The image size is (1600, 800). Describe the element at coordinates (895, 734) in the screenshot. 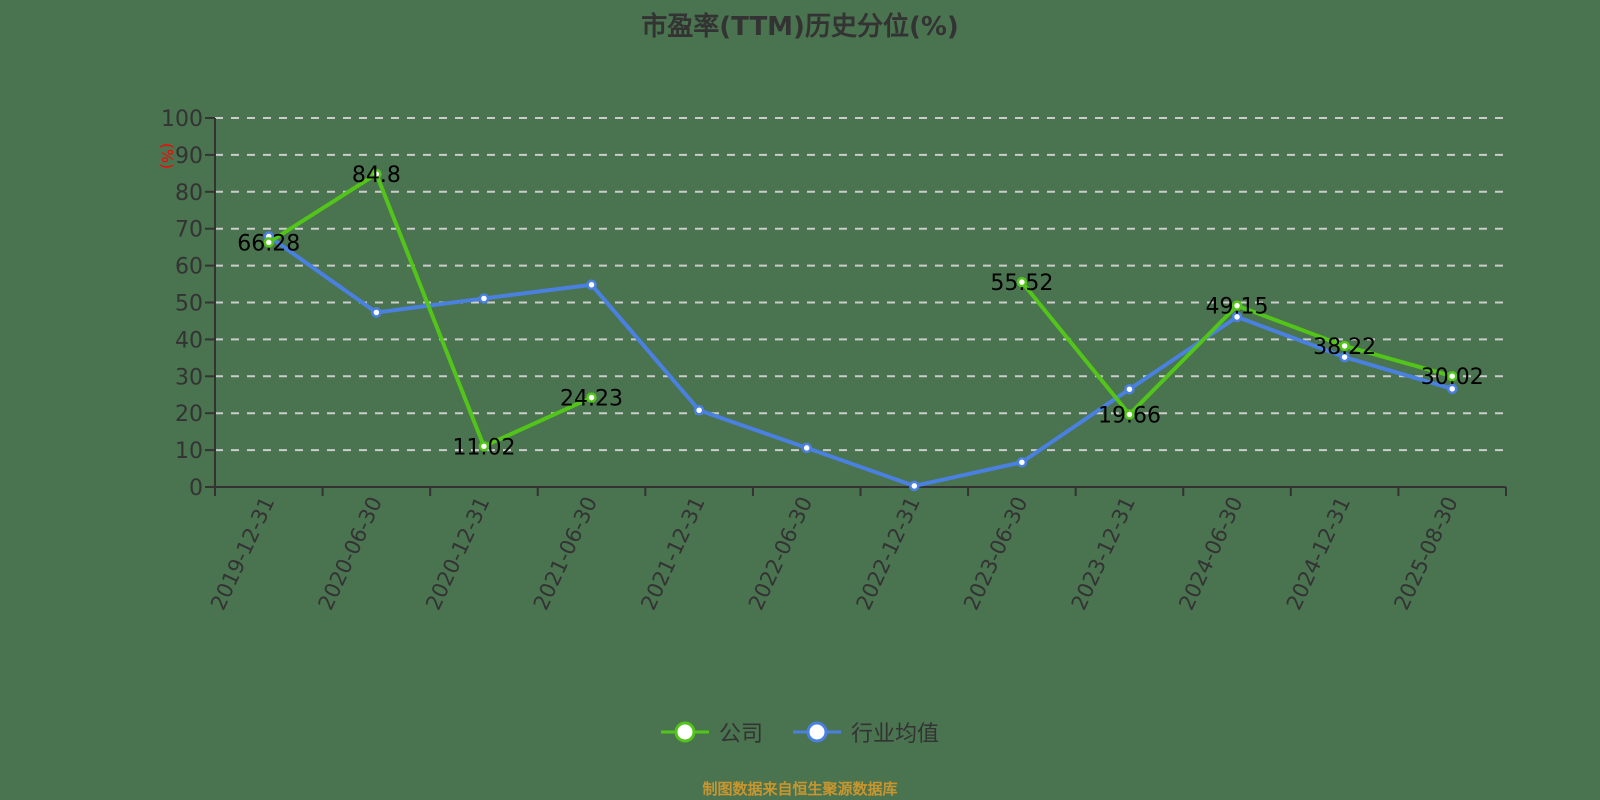

I see `legend-label-industry: 行业均值` at that location.